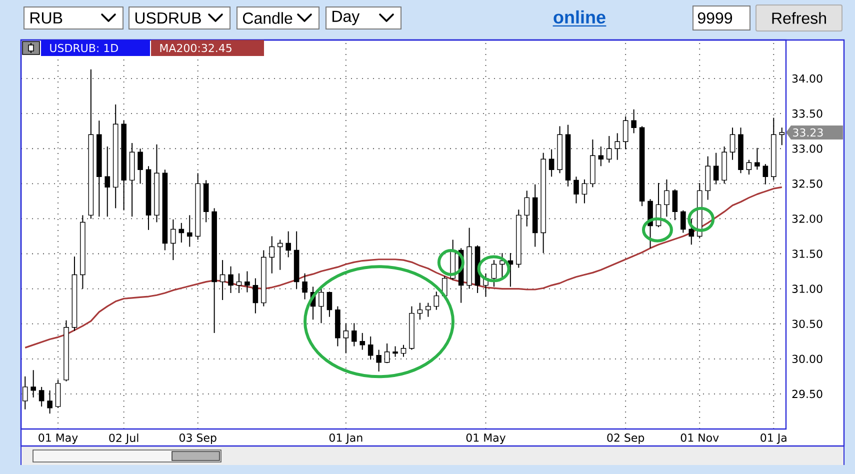  What do you see at coordinates (168, 18) in the screenshot?
I see `text: USDRUB` at bounding box center [168, 18].